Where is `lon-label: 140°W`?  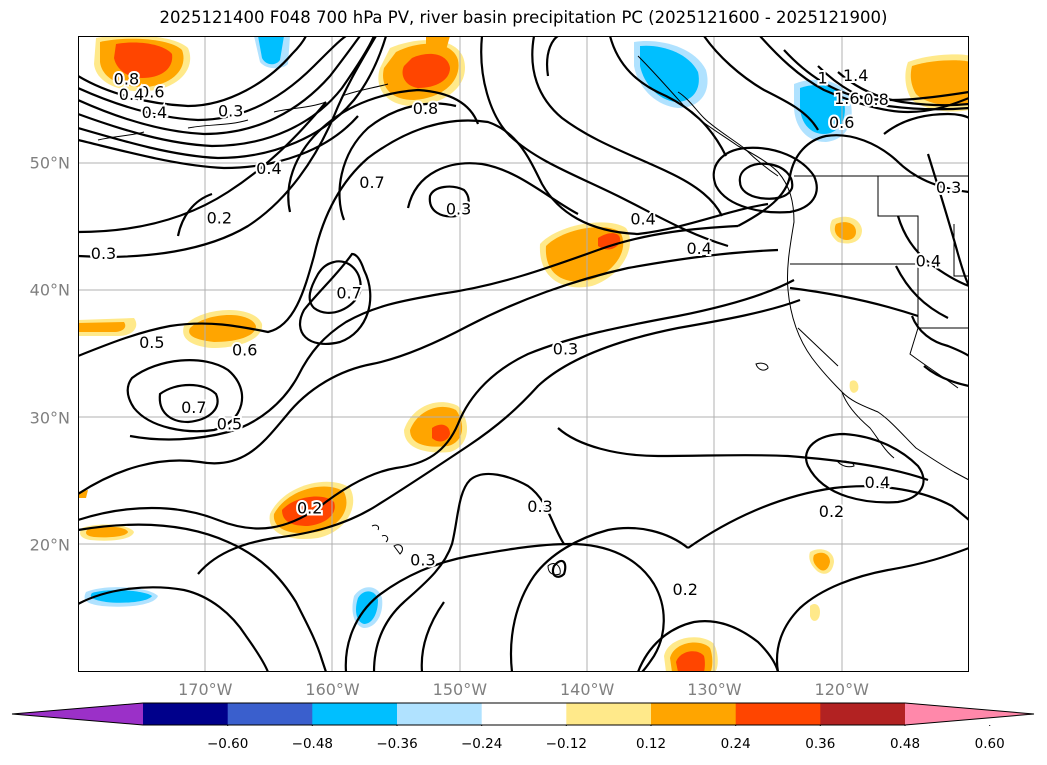
lon-label: 140°W is located at coordinates (587, 689).